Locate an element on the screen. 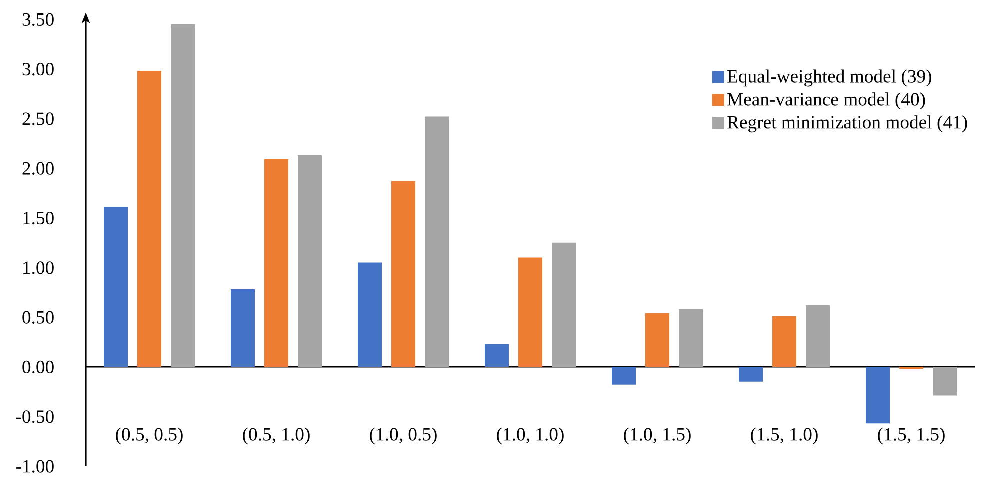 This screenshot has height=479, width=988. y-tick-label: 1.00 is located at coordinates (39, 268).